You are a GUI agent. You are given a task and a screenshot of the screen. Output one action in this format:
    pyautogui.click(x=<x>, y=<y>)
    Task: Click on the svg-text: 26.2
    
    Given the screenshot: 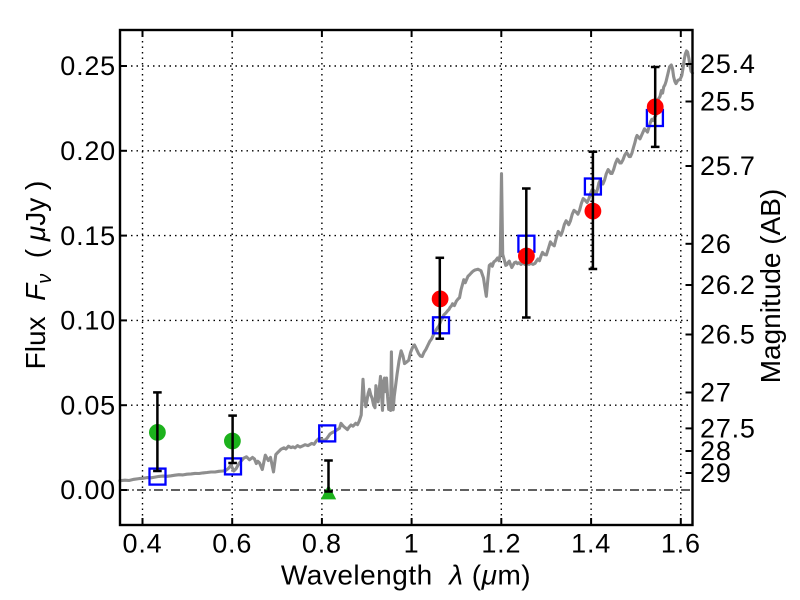 What is the action you would take?
    pyautogui.click(x=728, y=285)
    